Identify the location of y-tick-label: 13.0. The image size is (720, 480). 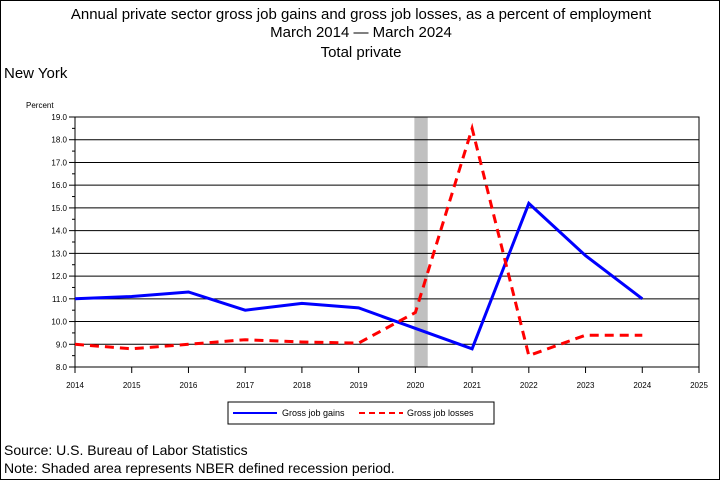
(59, 253).